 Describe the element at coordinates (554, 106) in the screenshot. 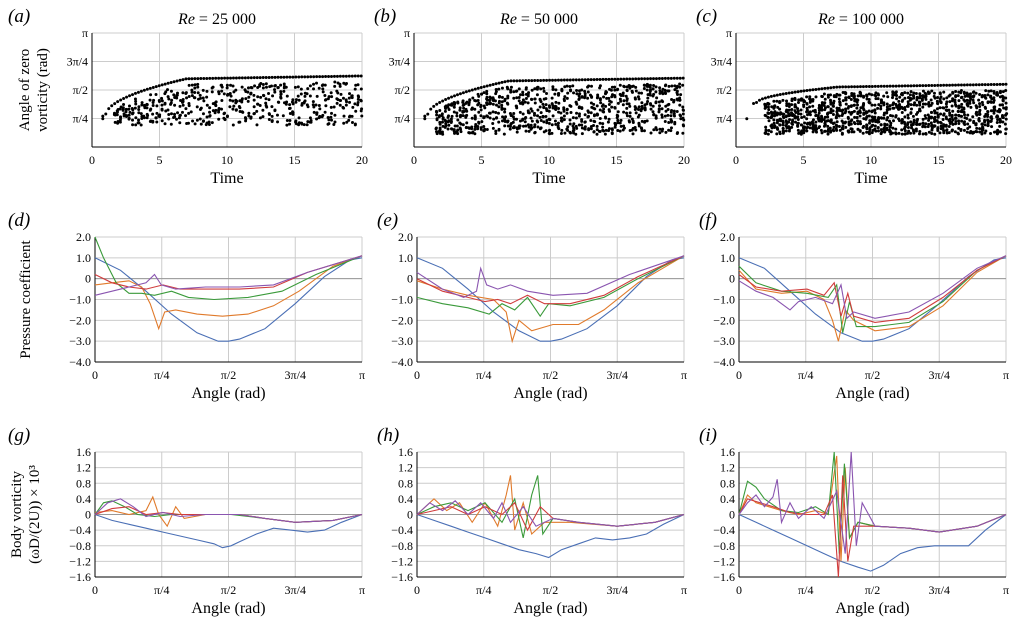

I see `scatter-points` at that location.